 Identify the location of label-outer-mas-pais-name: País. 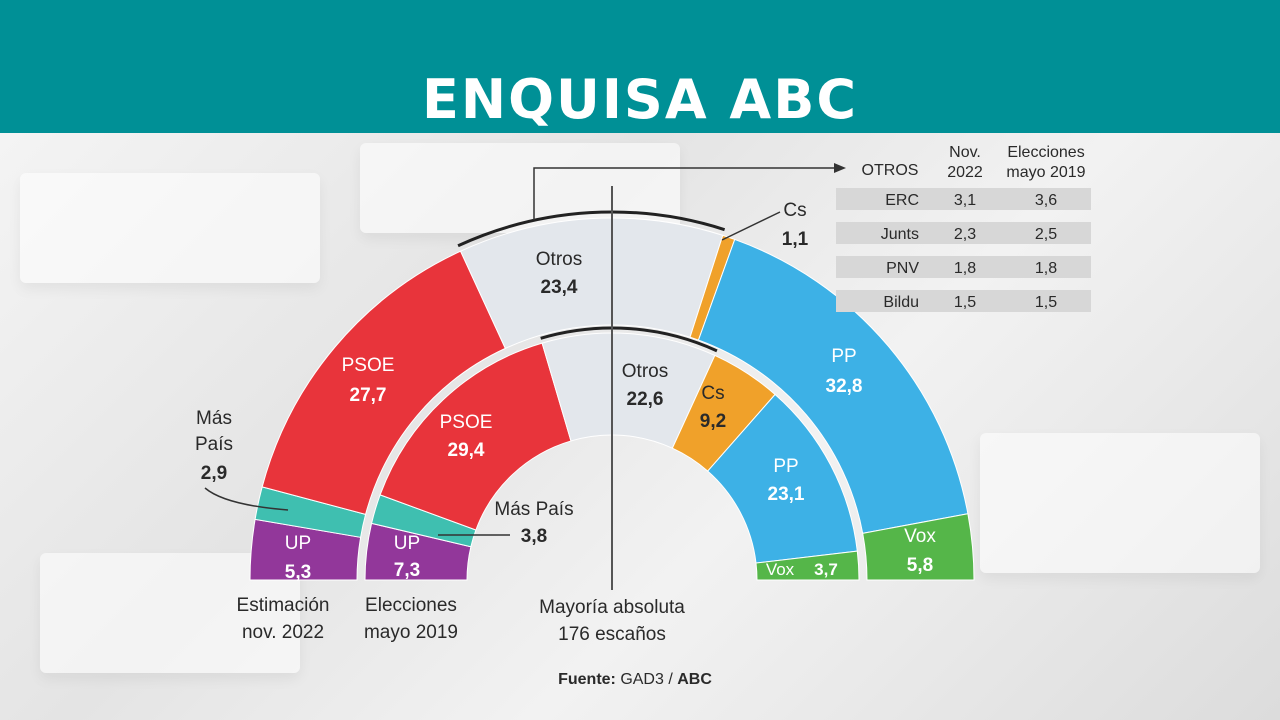
(214, 444).